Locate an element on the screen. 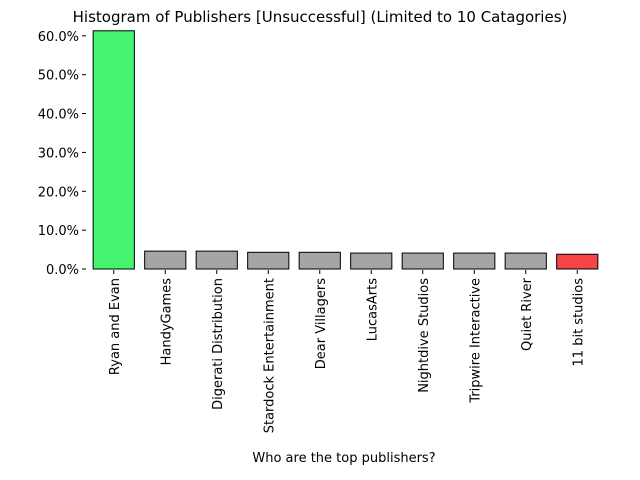 The width and height of the screenshot is (640, 480). y-axis: 0.0% 10.0% 20.0% 30.0% 40.0% 50.0% 60.0% is located at coordinates (62, 154).